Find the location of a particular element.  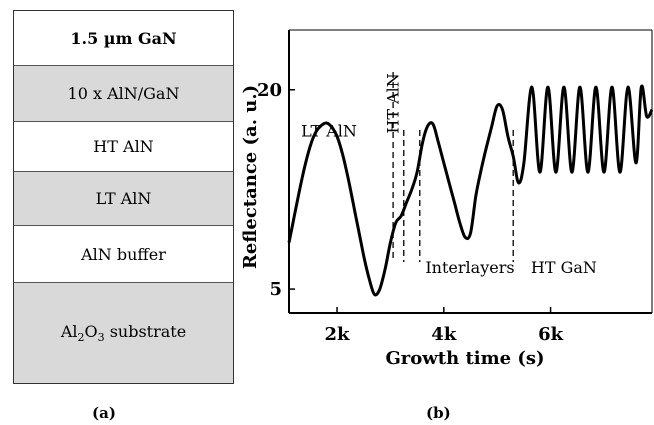

aln-buffer-layer: AlN buffer is located at coordinates (123, 254).